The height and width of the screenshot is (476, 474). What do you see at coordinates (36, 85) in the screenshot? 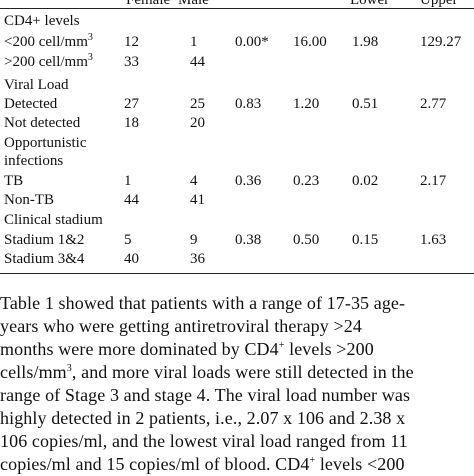
I see `row-group-label: Viral Load` at bounding box center [36, 85].